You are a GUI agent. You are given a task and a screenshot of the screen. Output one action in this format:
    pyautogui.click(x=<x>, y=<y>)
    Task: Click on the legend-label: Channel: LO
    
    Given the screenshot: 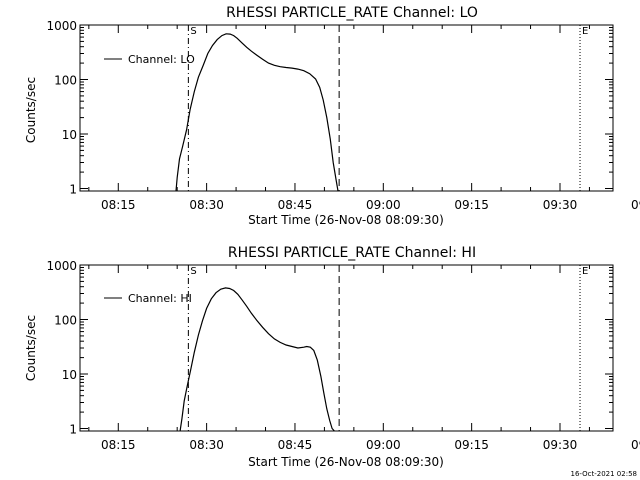 What is the action you would take?
    pyautogui.click(x=161, y=59)
    